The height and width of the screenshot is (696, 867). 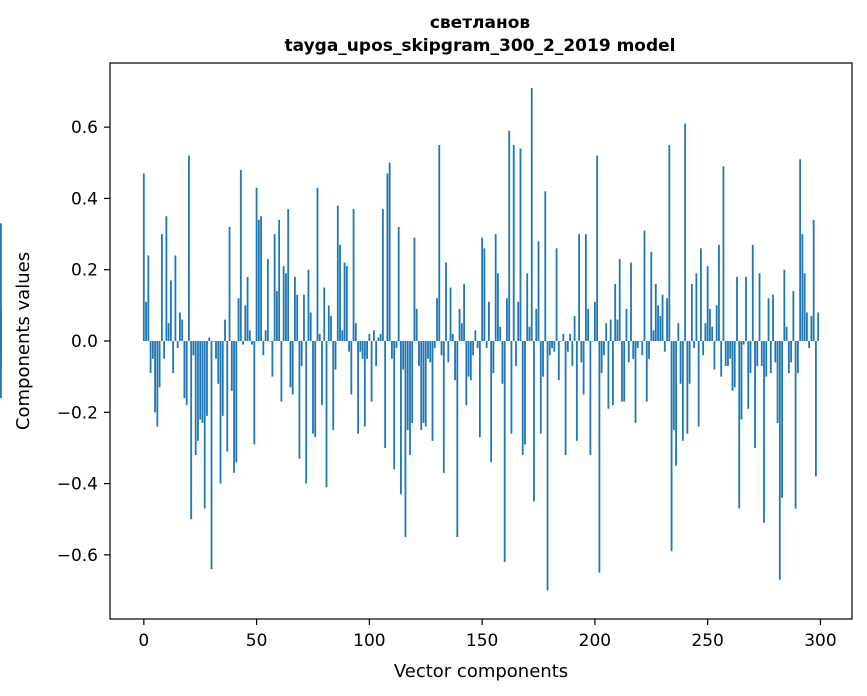 I want to click on x-axis-label: Vector components, so click(x=481, y=671).